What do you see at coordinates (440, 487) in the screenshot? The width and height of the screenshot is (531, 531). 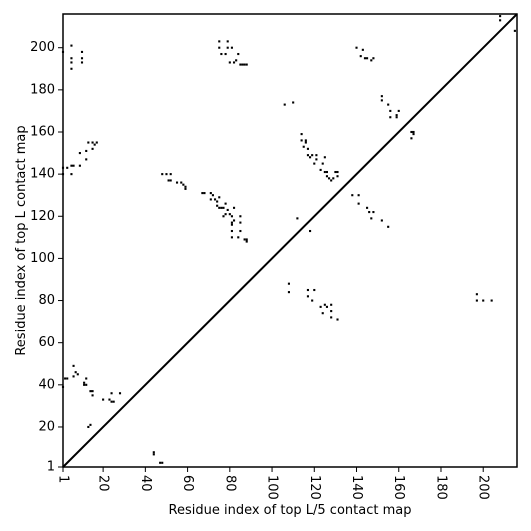 I see `x-tick-label: 180` at bounding box center [440, 487].